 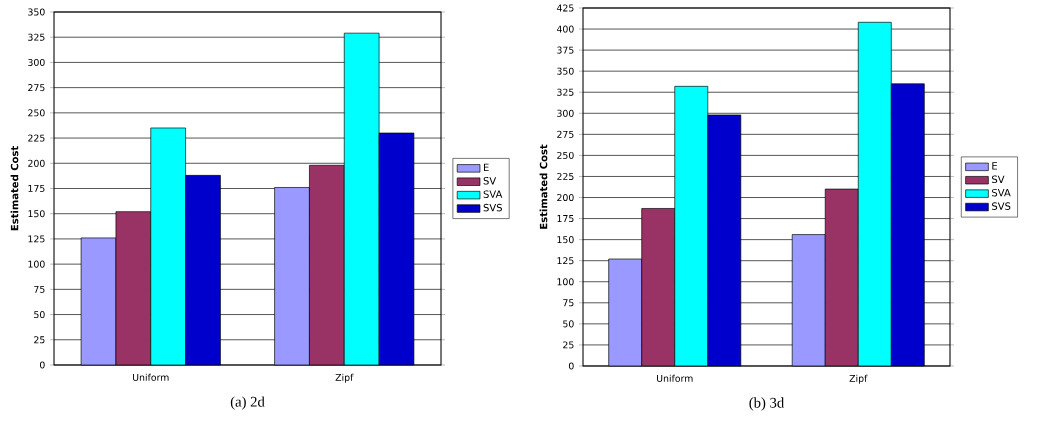 I want to click on y-tick-label: 375, so click(x=565, y=50).